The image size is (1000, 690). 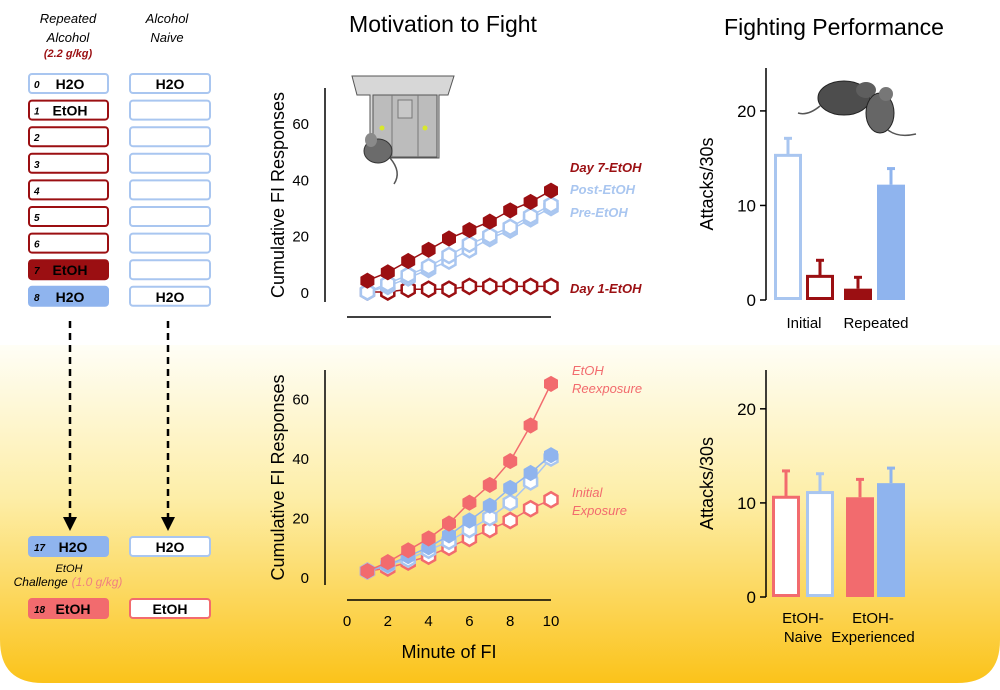 What do you see at coordinates (403, 130) in the screenshot?
I see `operant-panel-illustration` at bounding box center [403, 130].